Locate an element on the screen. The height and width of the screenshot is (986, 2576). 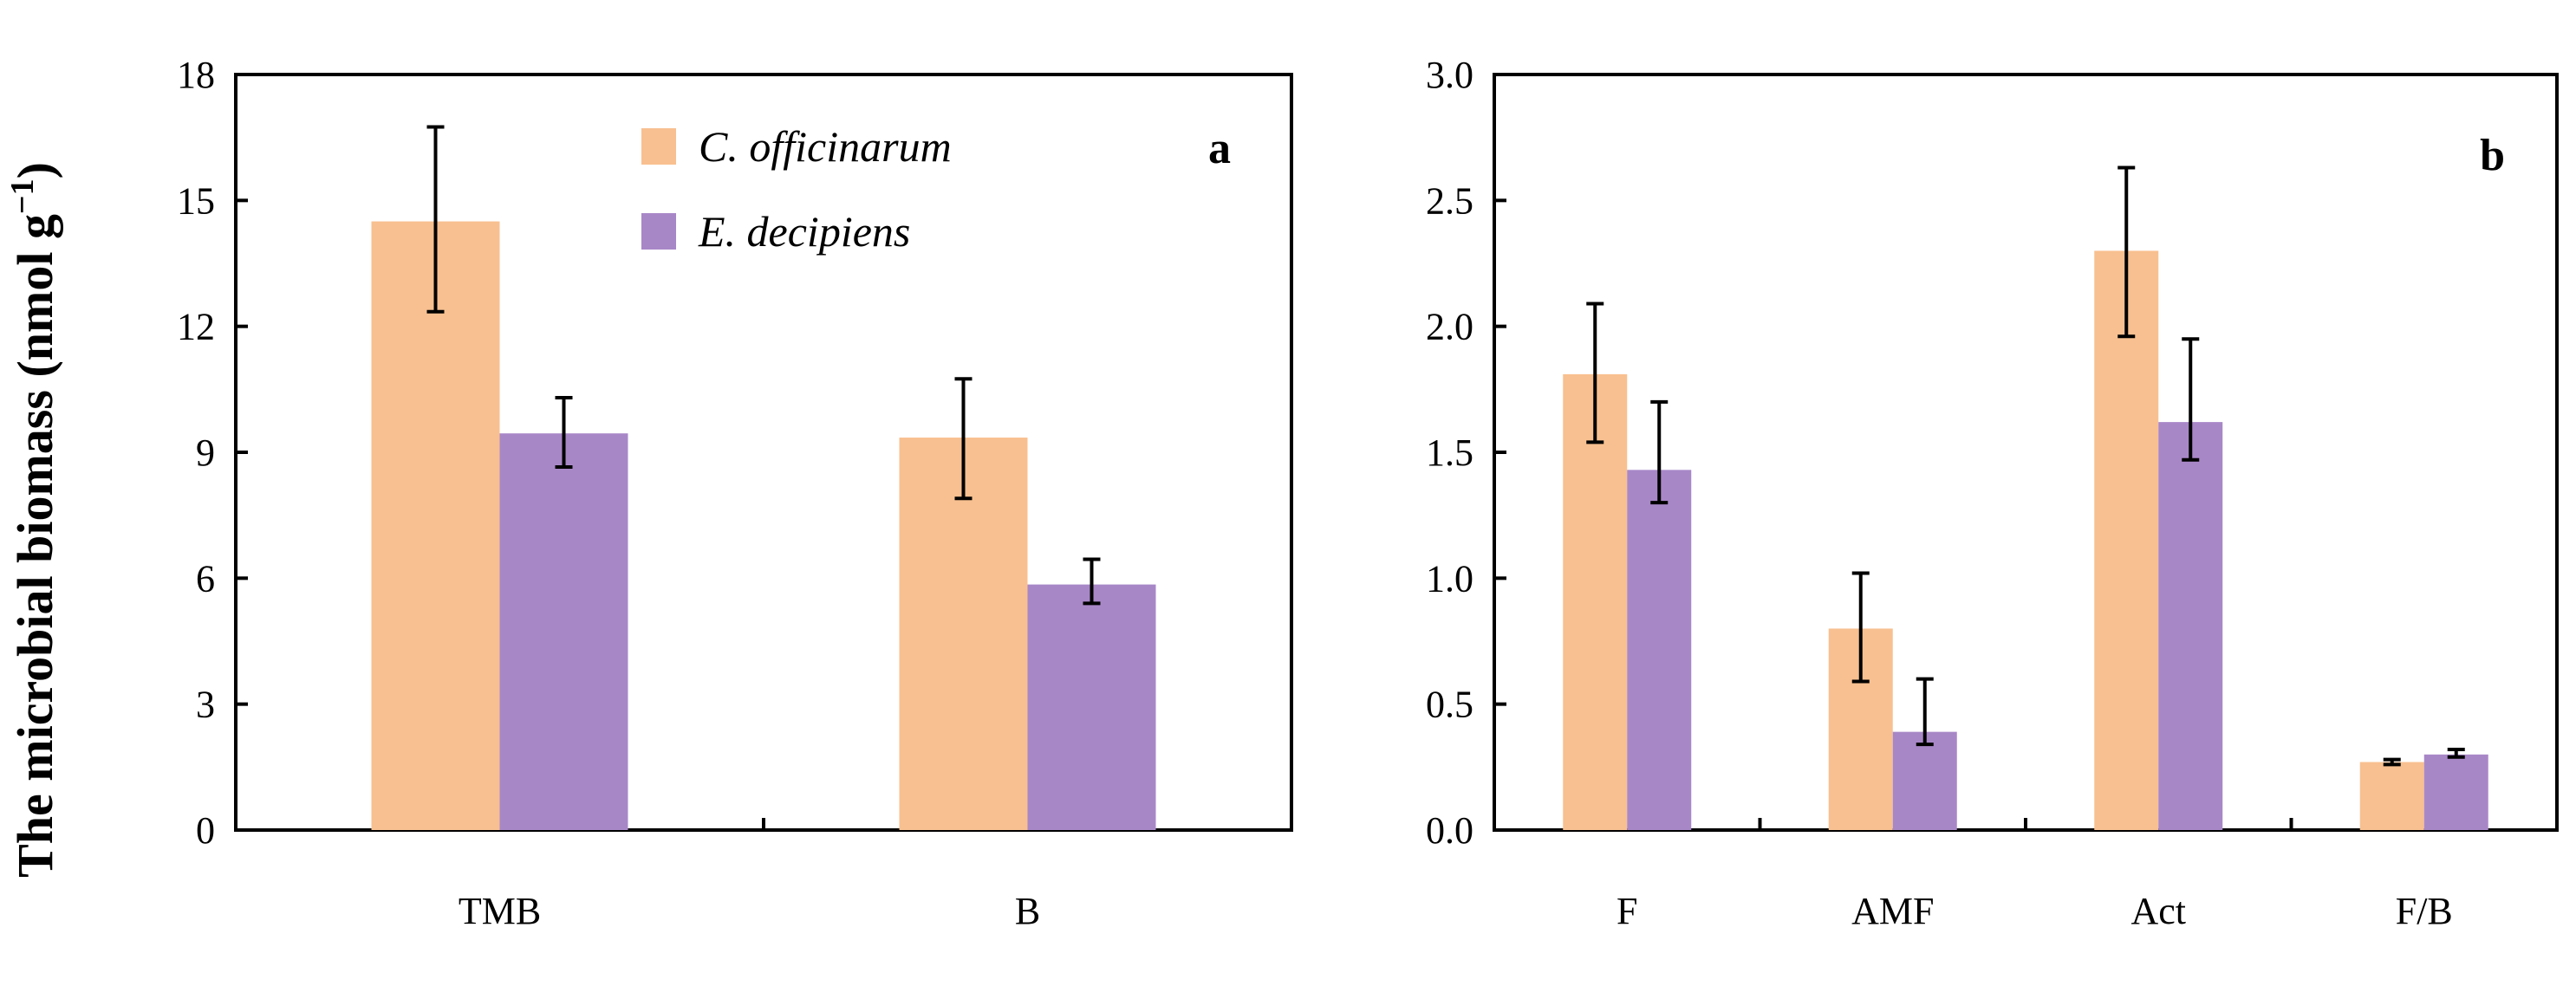
x-tick-label-b: F is located at coordinates (1627, 911).